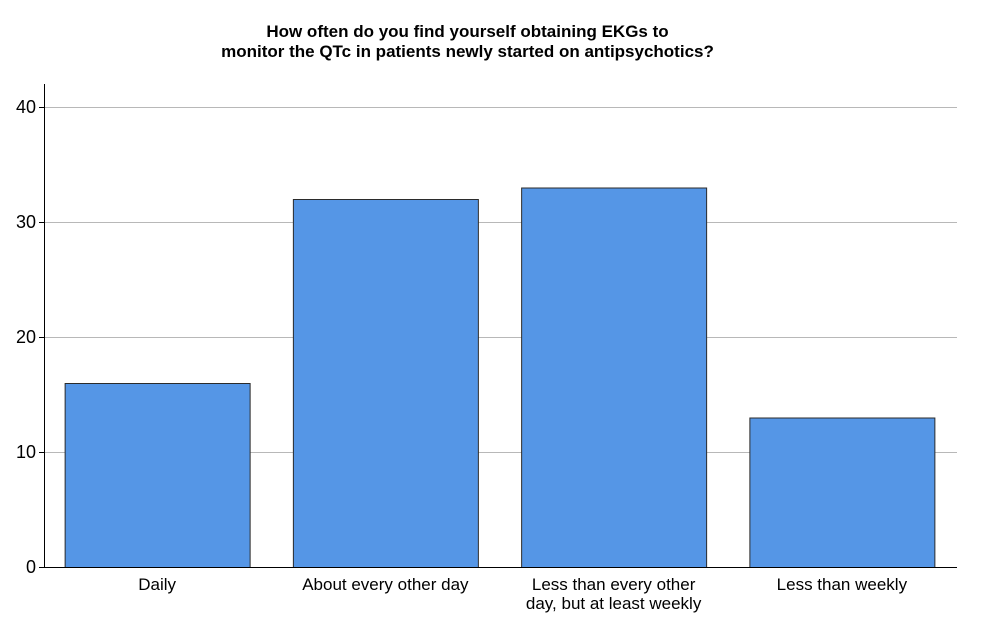 This screenshot has width=989, height=636. I want to click on x-category-label: Less than weekly, so click(842, 584).